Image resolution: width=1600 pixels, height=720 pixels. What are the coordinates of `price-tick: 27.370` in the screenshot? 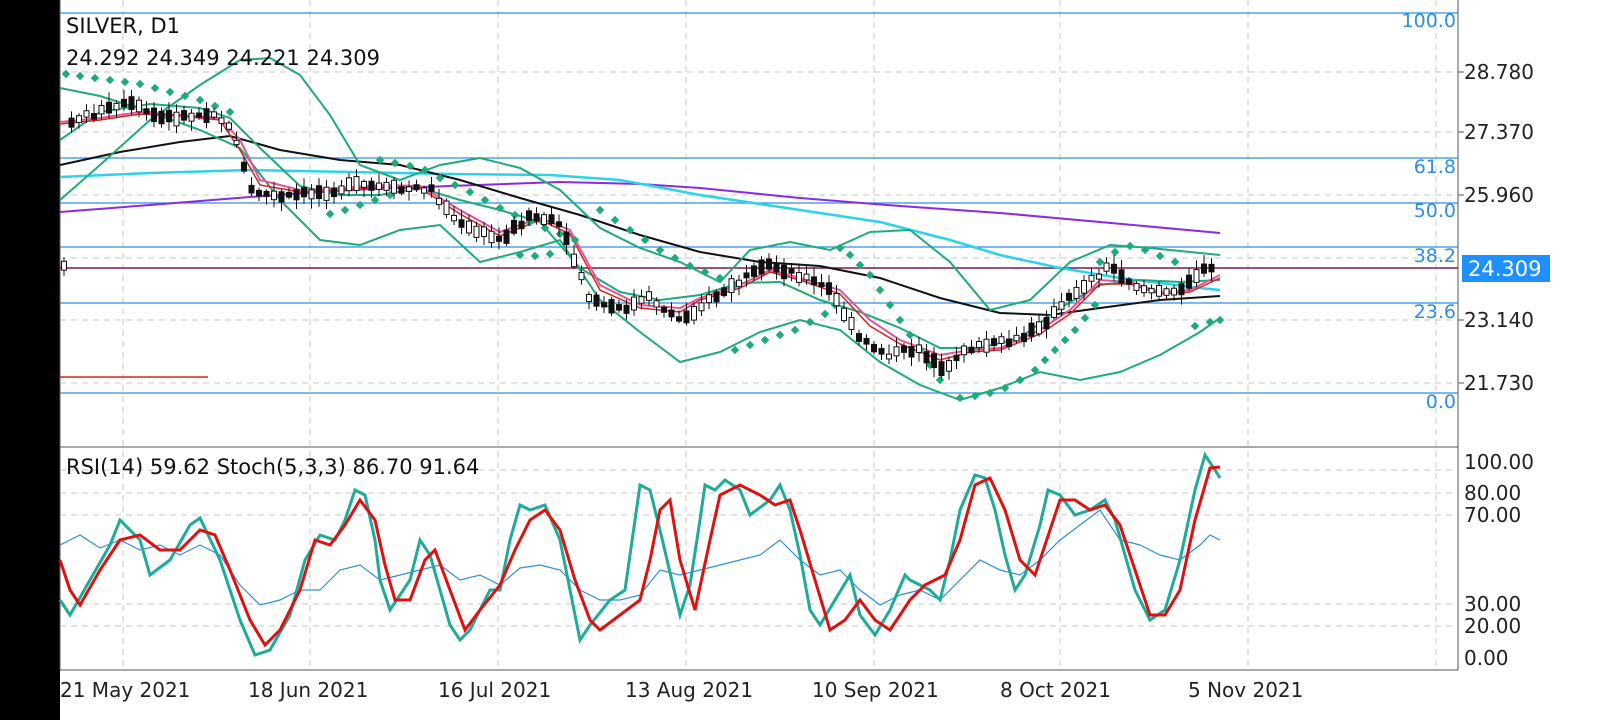 It's located at (1499, 132).